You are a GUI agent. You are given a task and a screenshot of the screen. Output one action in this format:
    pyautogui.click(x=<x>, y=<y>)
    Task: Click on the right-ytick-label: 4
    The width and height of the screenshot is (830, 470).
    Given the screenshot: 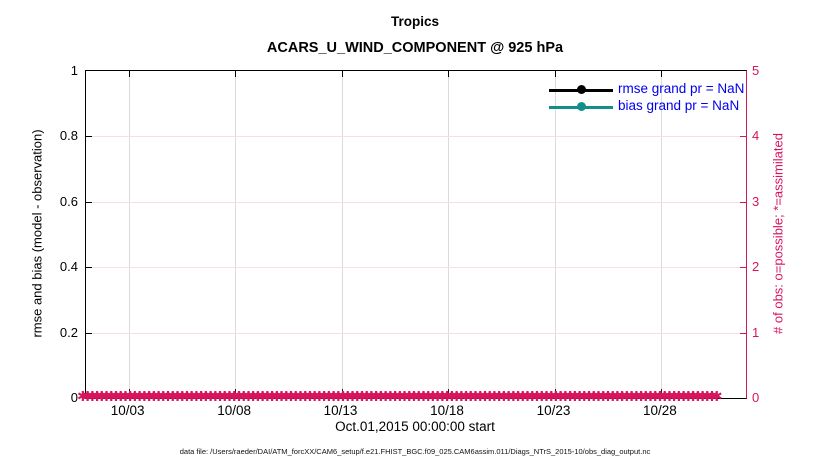 What is the action you would take?
    pyautogui.click(x=756, y=135)
    